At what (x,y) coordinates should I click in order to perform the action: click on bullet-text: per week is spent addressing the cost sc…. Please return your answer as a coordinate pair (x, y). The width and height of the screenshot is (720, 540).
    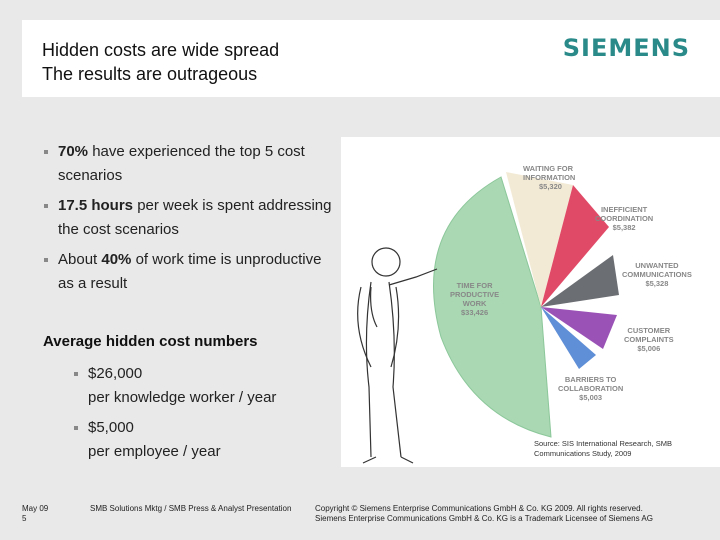
    Looking at the image, I should click on (195, 217).